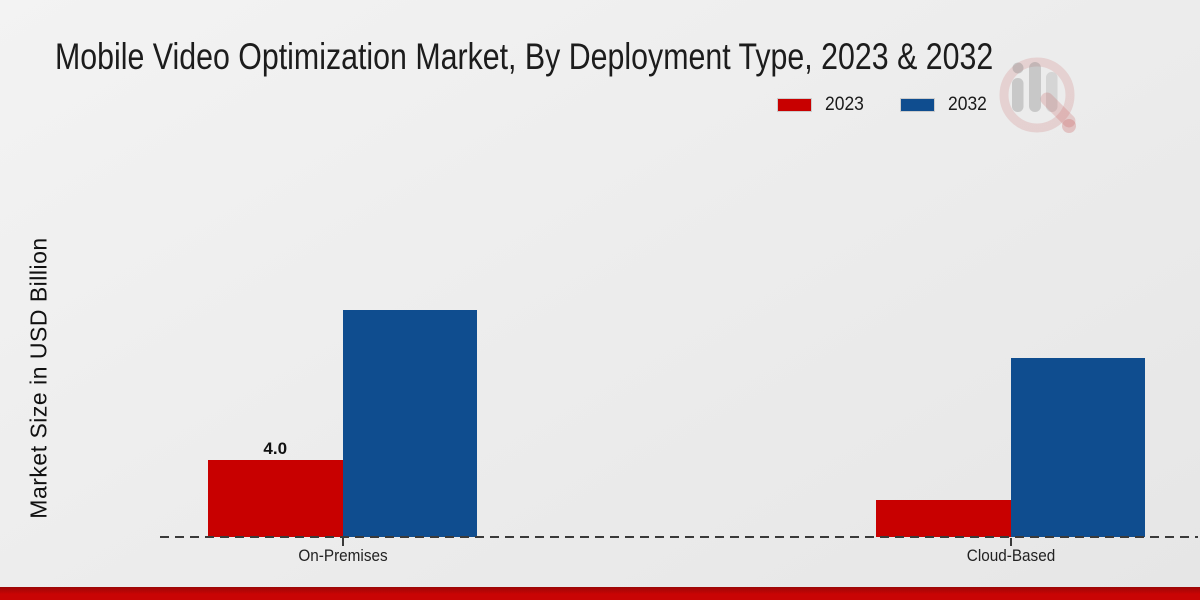  Describe the element at coordinates (968, 104) in the screenshot. I see `legend-label-2032: 2032` at that location.